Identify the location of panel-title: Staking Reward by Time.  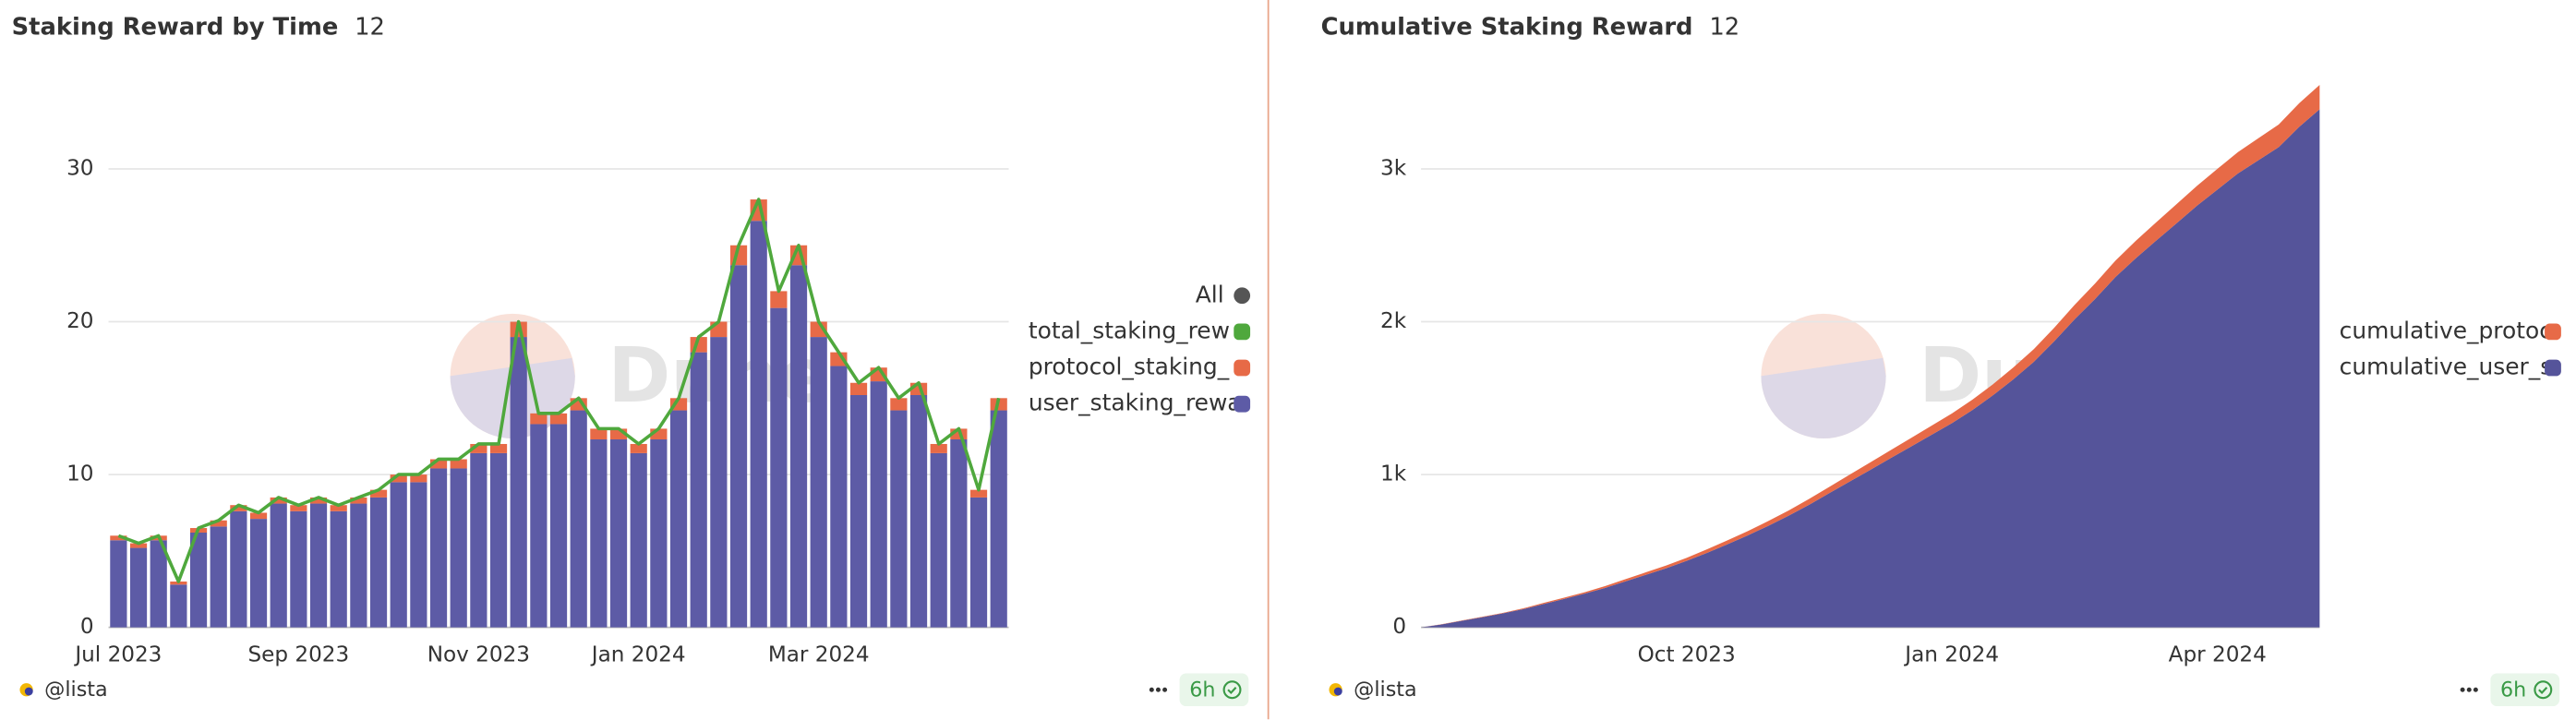
(175, 28).